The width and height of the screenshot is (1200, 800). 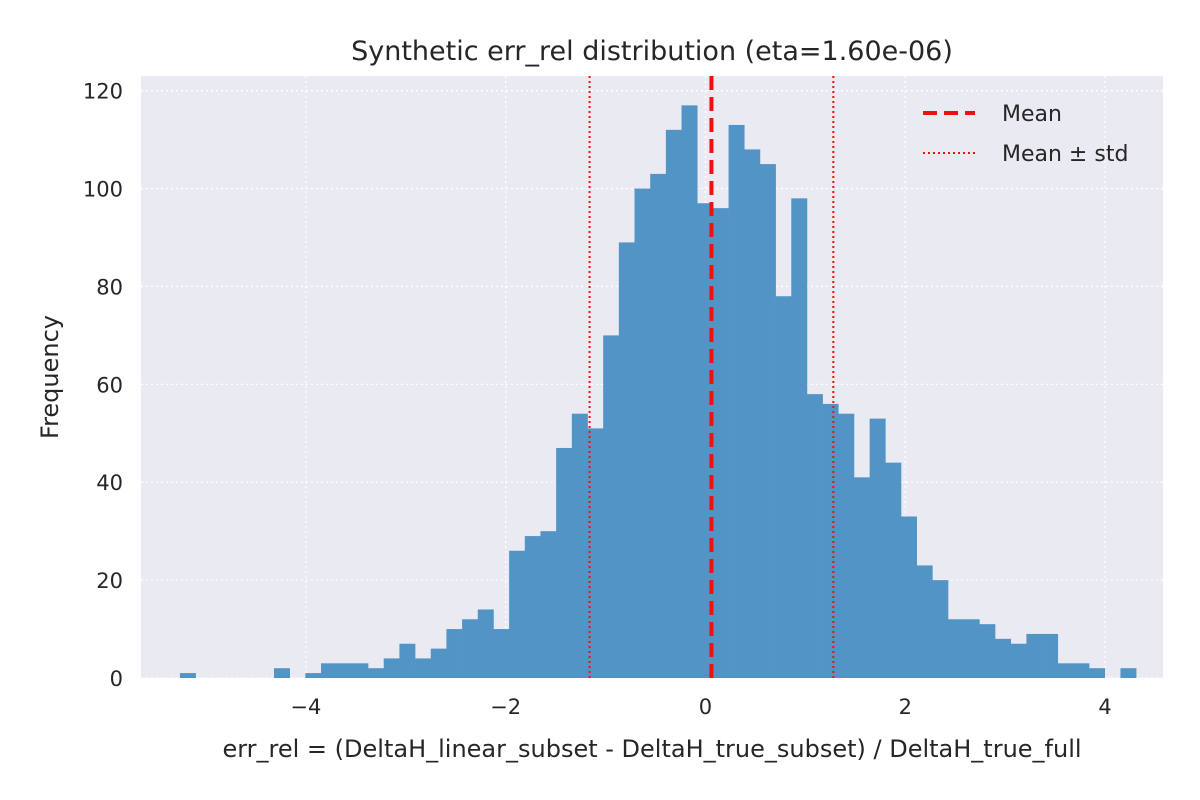 What do you see at coordinates (1065, 154) in the screenshot?
I see `legend-std-label: Mean ± std` at bounding box center [1065, 154].